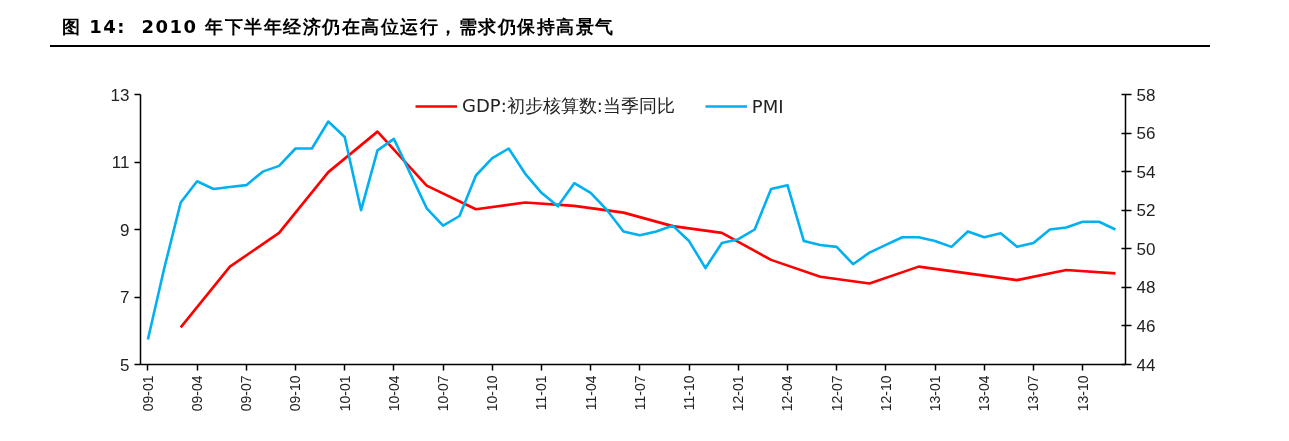 The height and width of the screenshot is (441, 1289). What do you see at coordinates (590, 393) in the screenshot?
I see `x-tick-label: 11-04` at bounding box center [590, 393].